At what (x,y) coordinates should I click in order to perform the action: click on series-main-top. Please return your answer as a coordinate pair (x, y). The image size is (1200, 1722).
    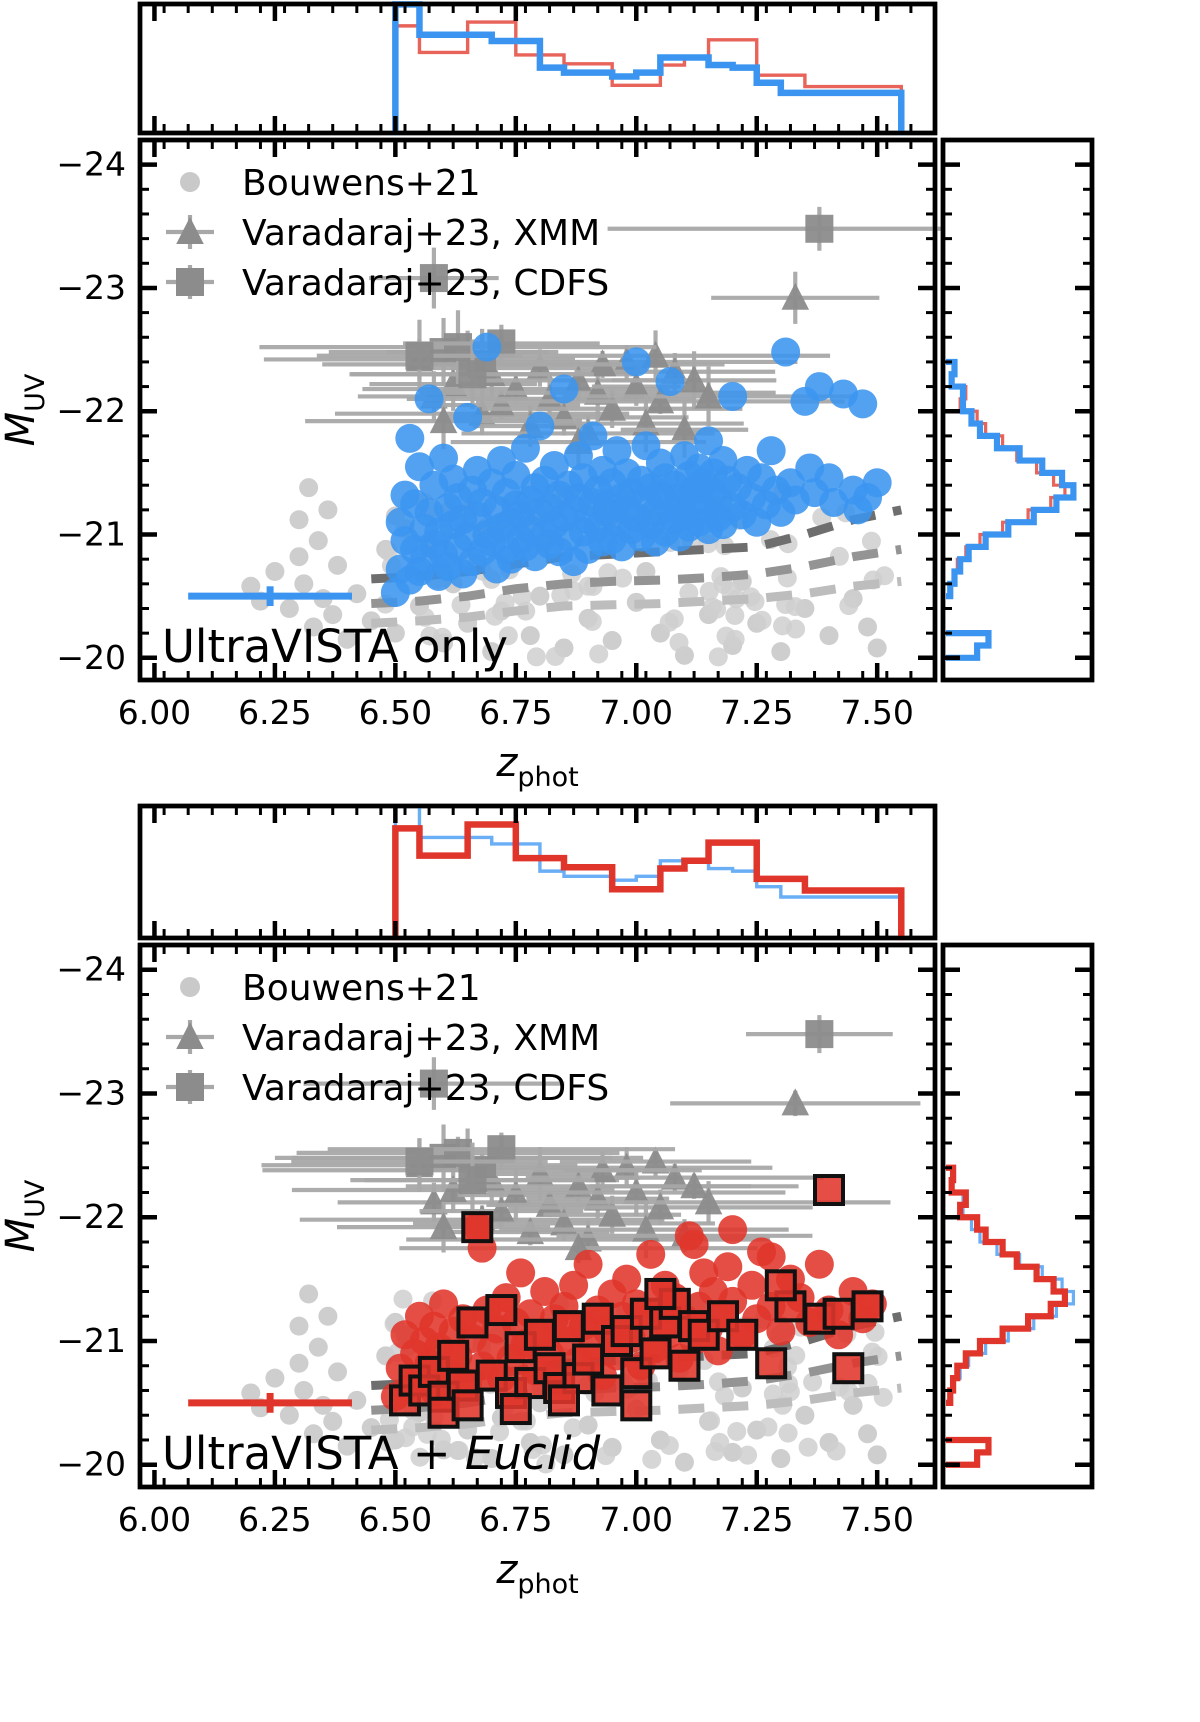
    Looking at the image, I should click on (636, 469).